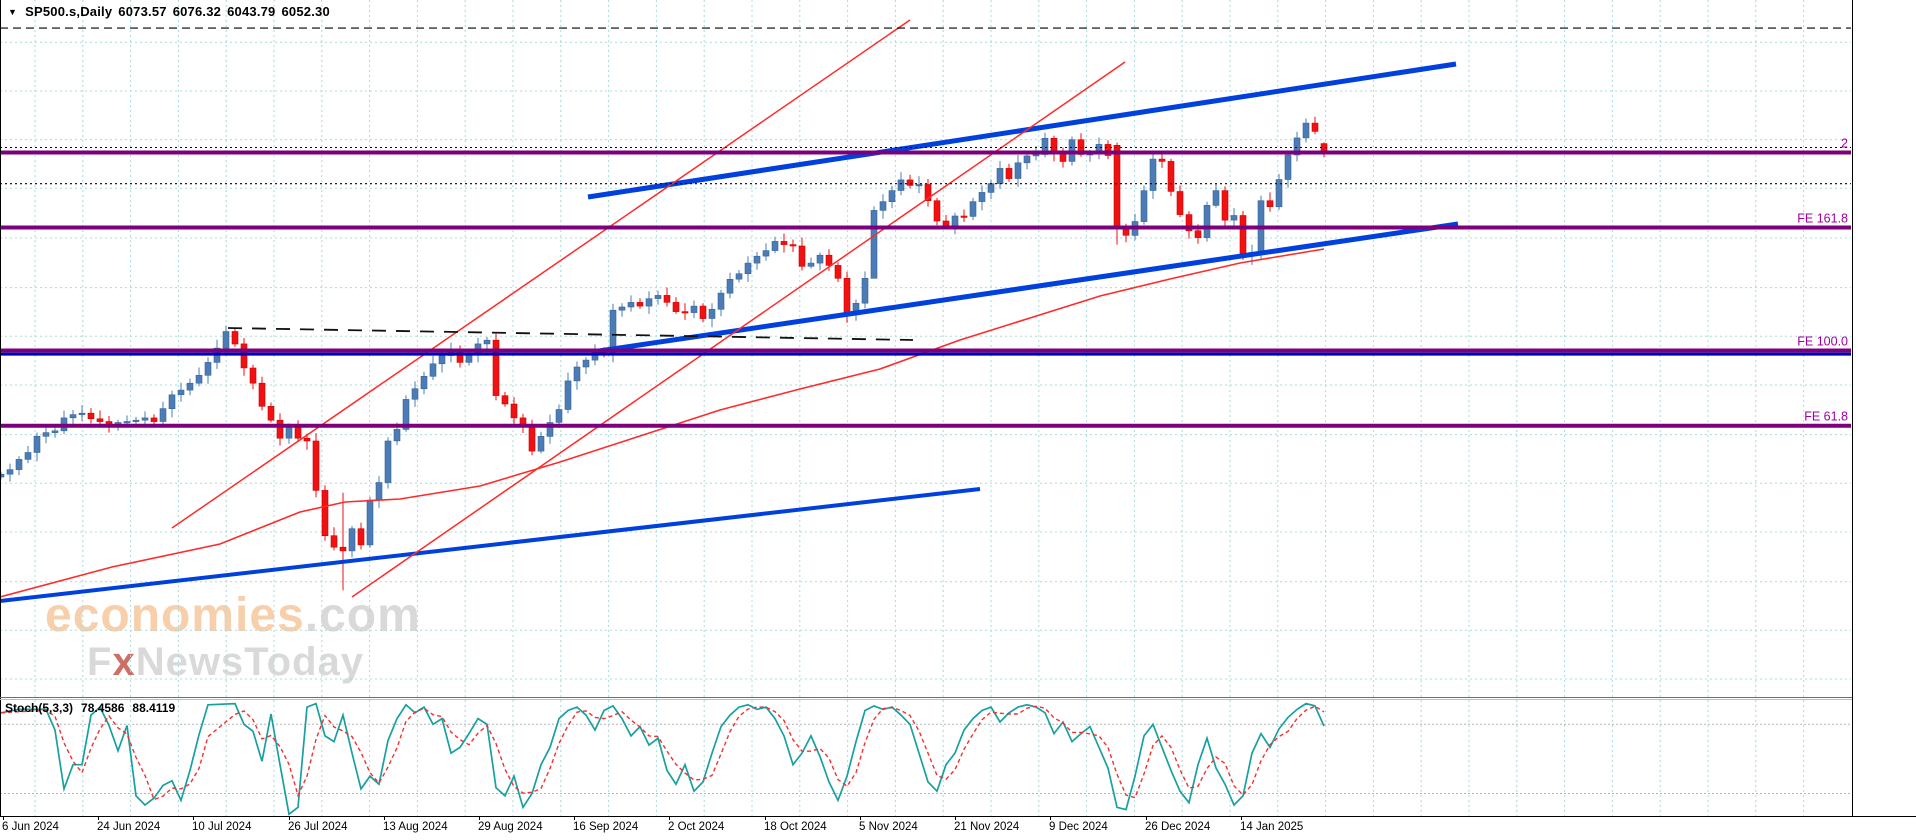  Describe the element at coordinates (662, 753) in the screenshot. I see `stoch-d-line` at that location.